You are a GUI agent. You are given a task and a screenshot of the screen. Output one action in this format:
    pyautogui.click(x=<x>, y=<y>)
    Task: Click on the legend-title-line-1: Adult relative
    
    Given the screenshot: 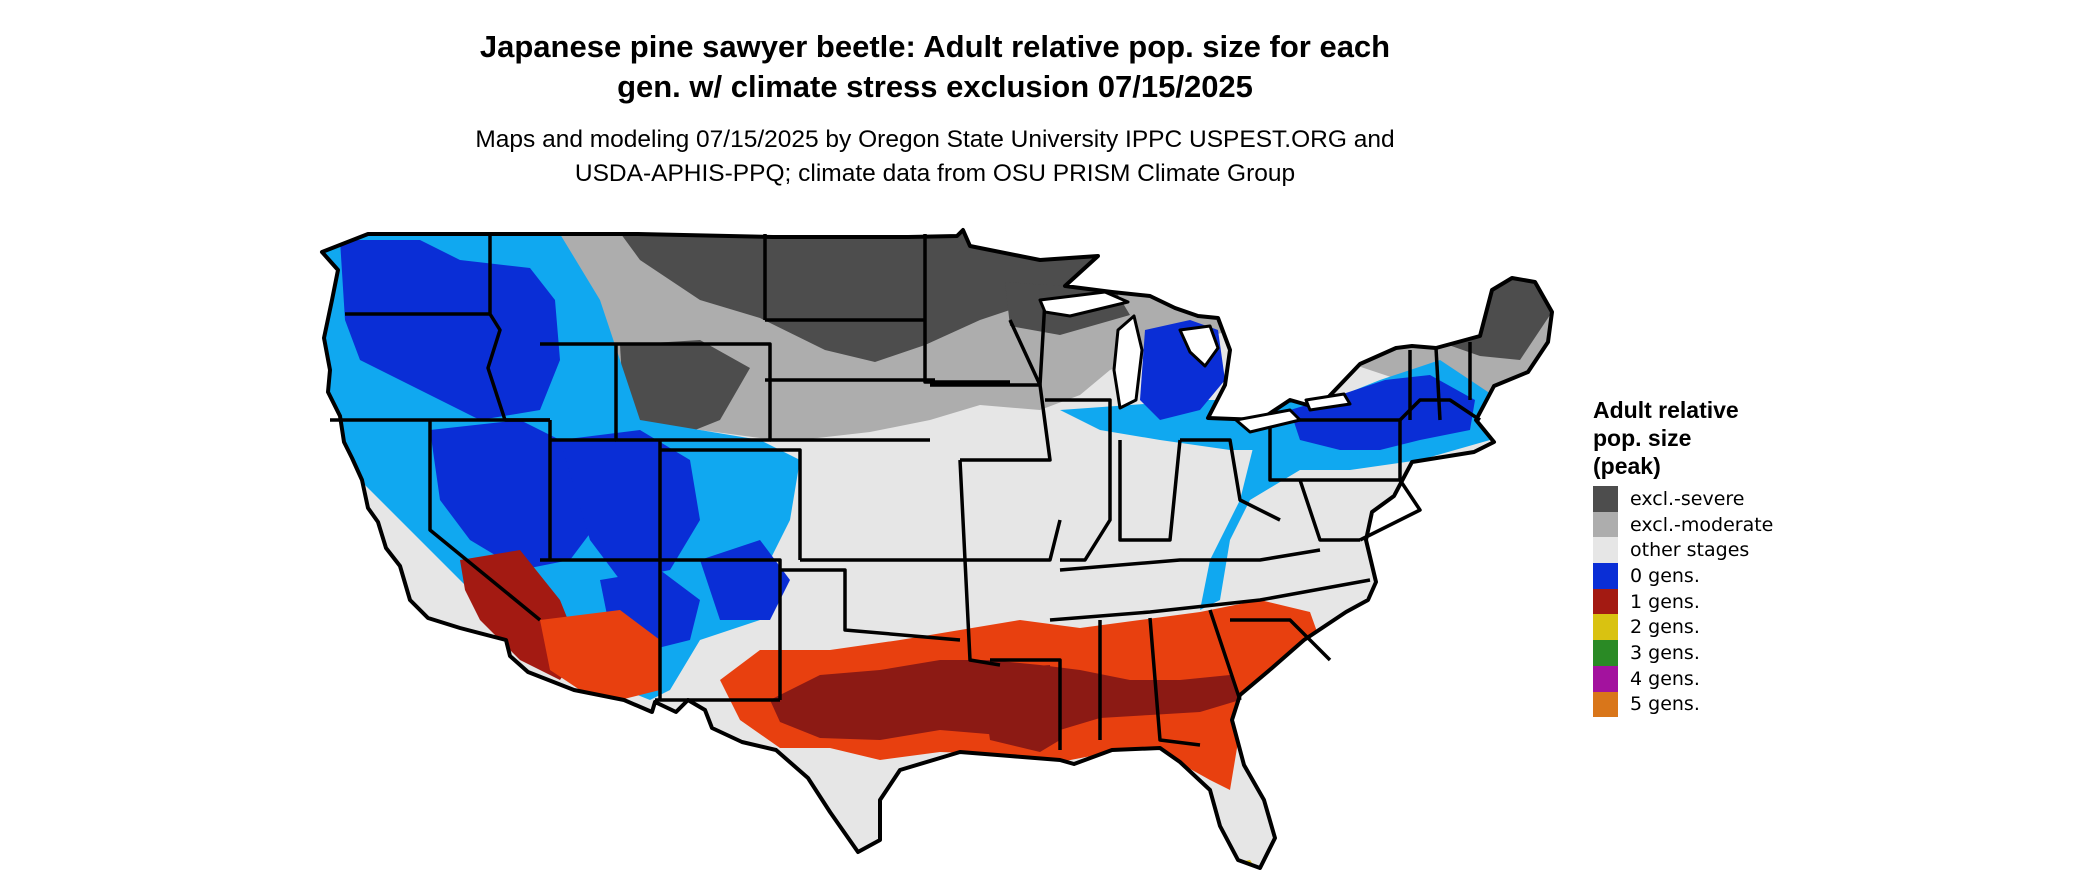 What is the action you would take?
    pyautogui.click(x=1666, y=410)
    